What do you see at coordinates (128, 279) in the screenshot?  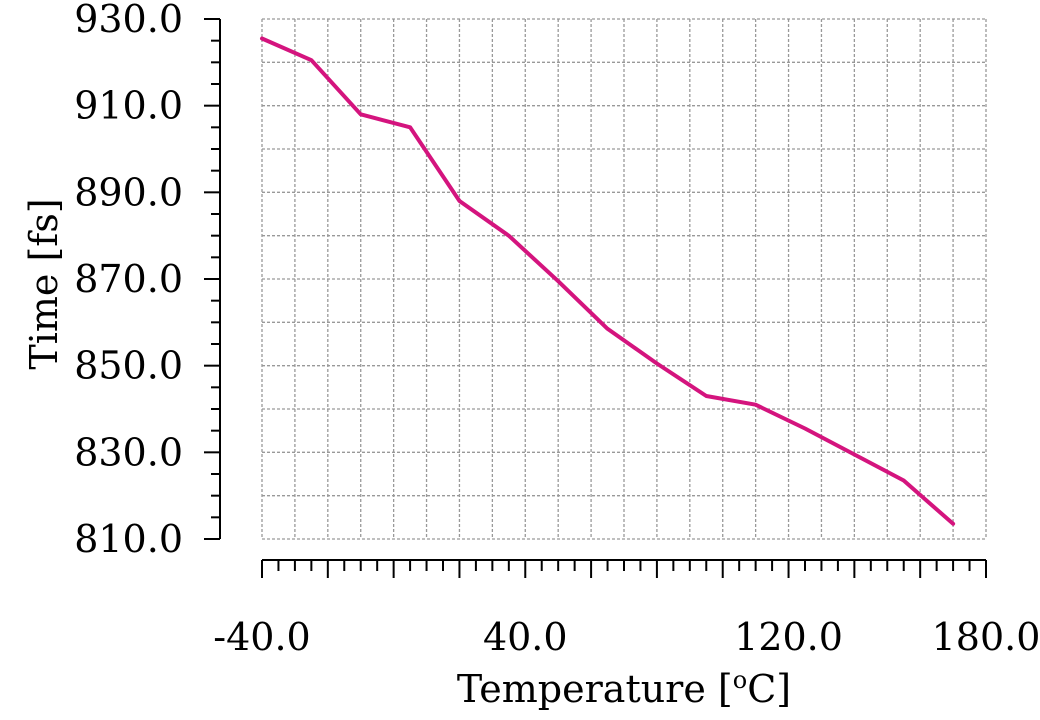 I see `y-tick-label: 870.0` at bounding box center [128, 279].